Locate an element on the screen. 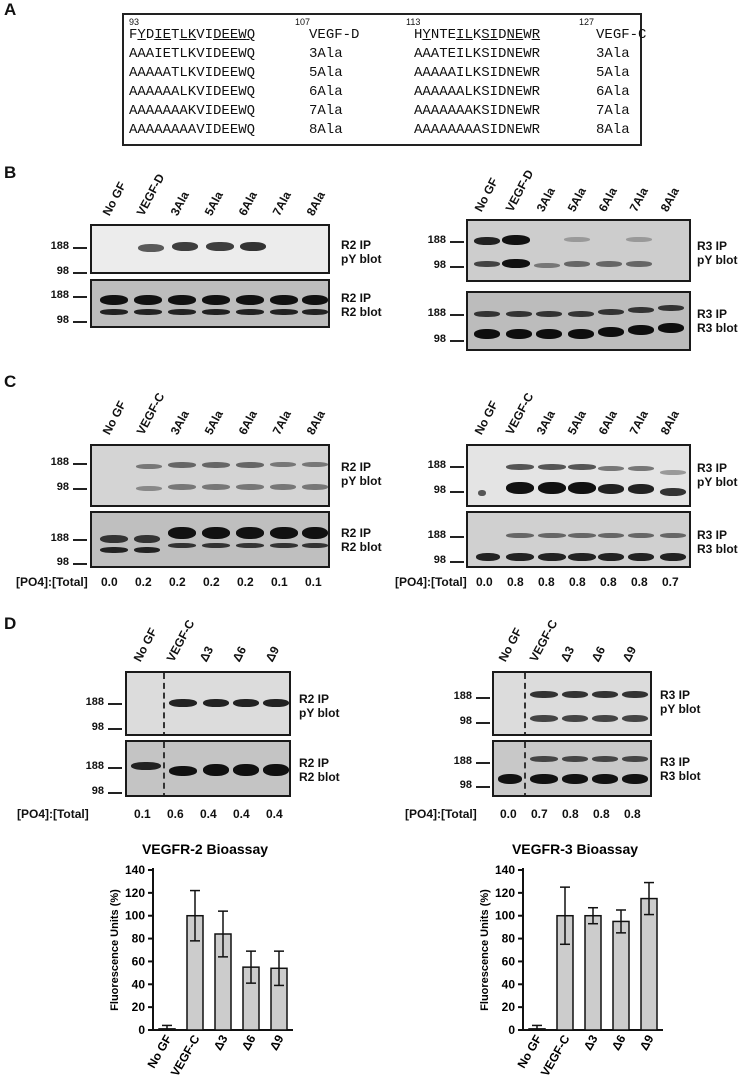  lane-label: VEGF-C is located at coordinates (543, 640).